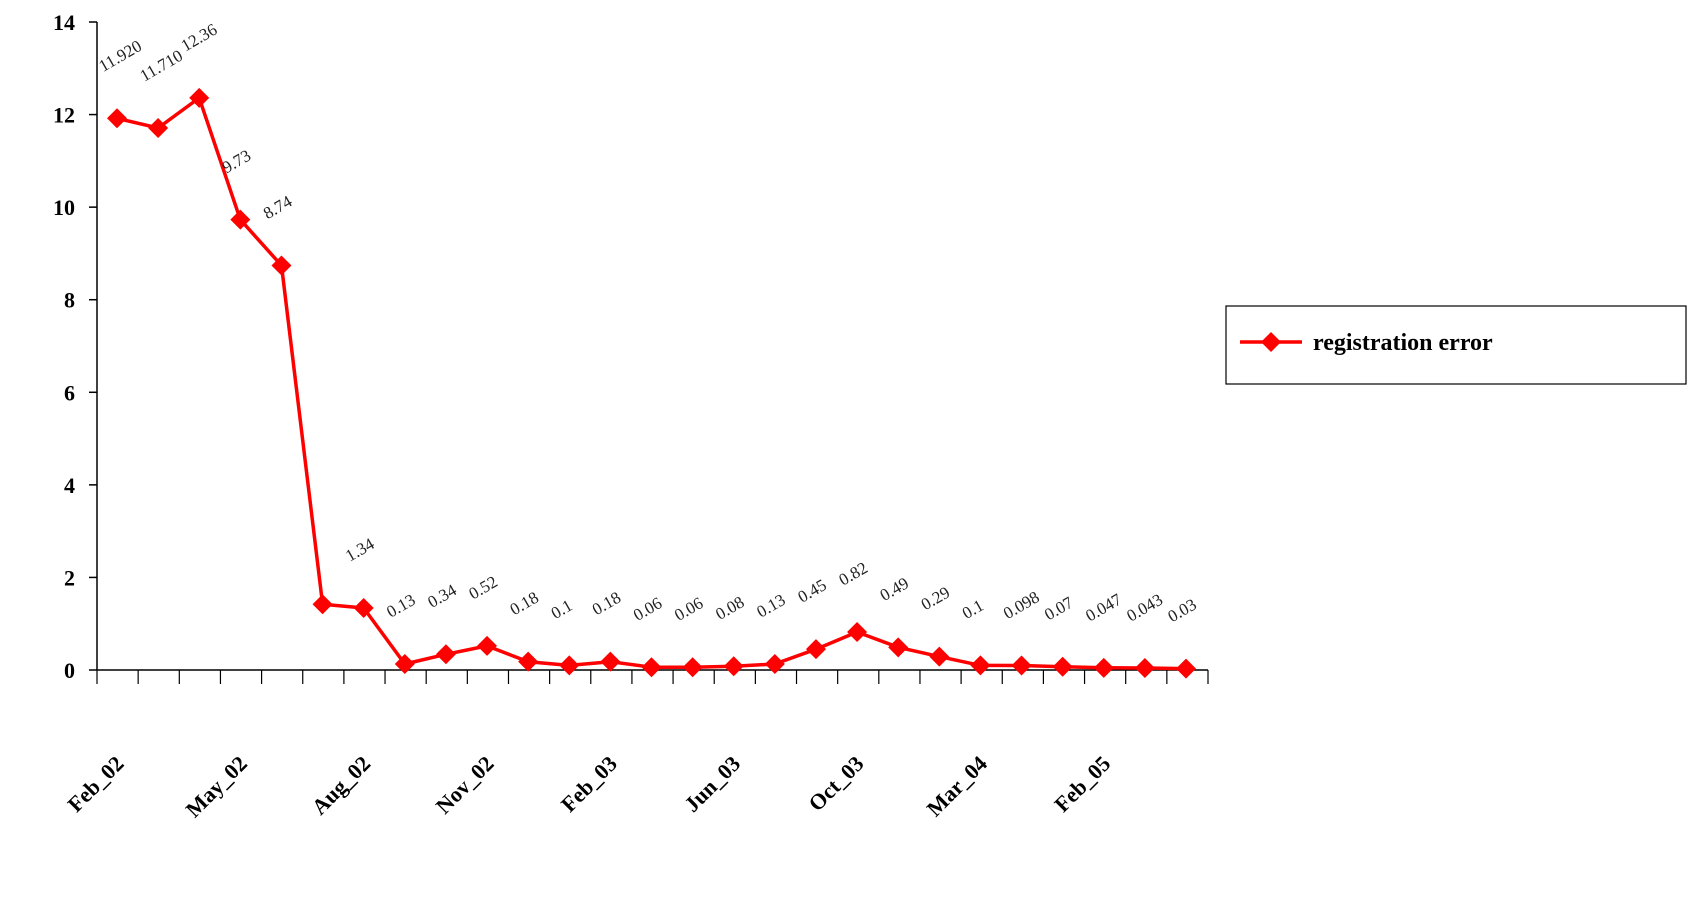 Image resolution: width=1691 pixels, height=905 pixels. What do you see at coordinates (95, 784) in the screenshot?
I see `x-tick-label: Feb_02` at bounding box center [95, 784].